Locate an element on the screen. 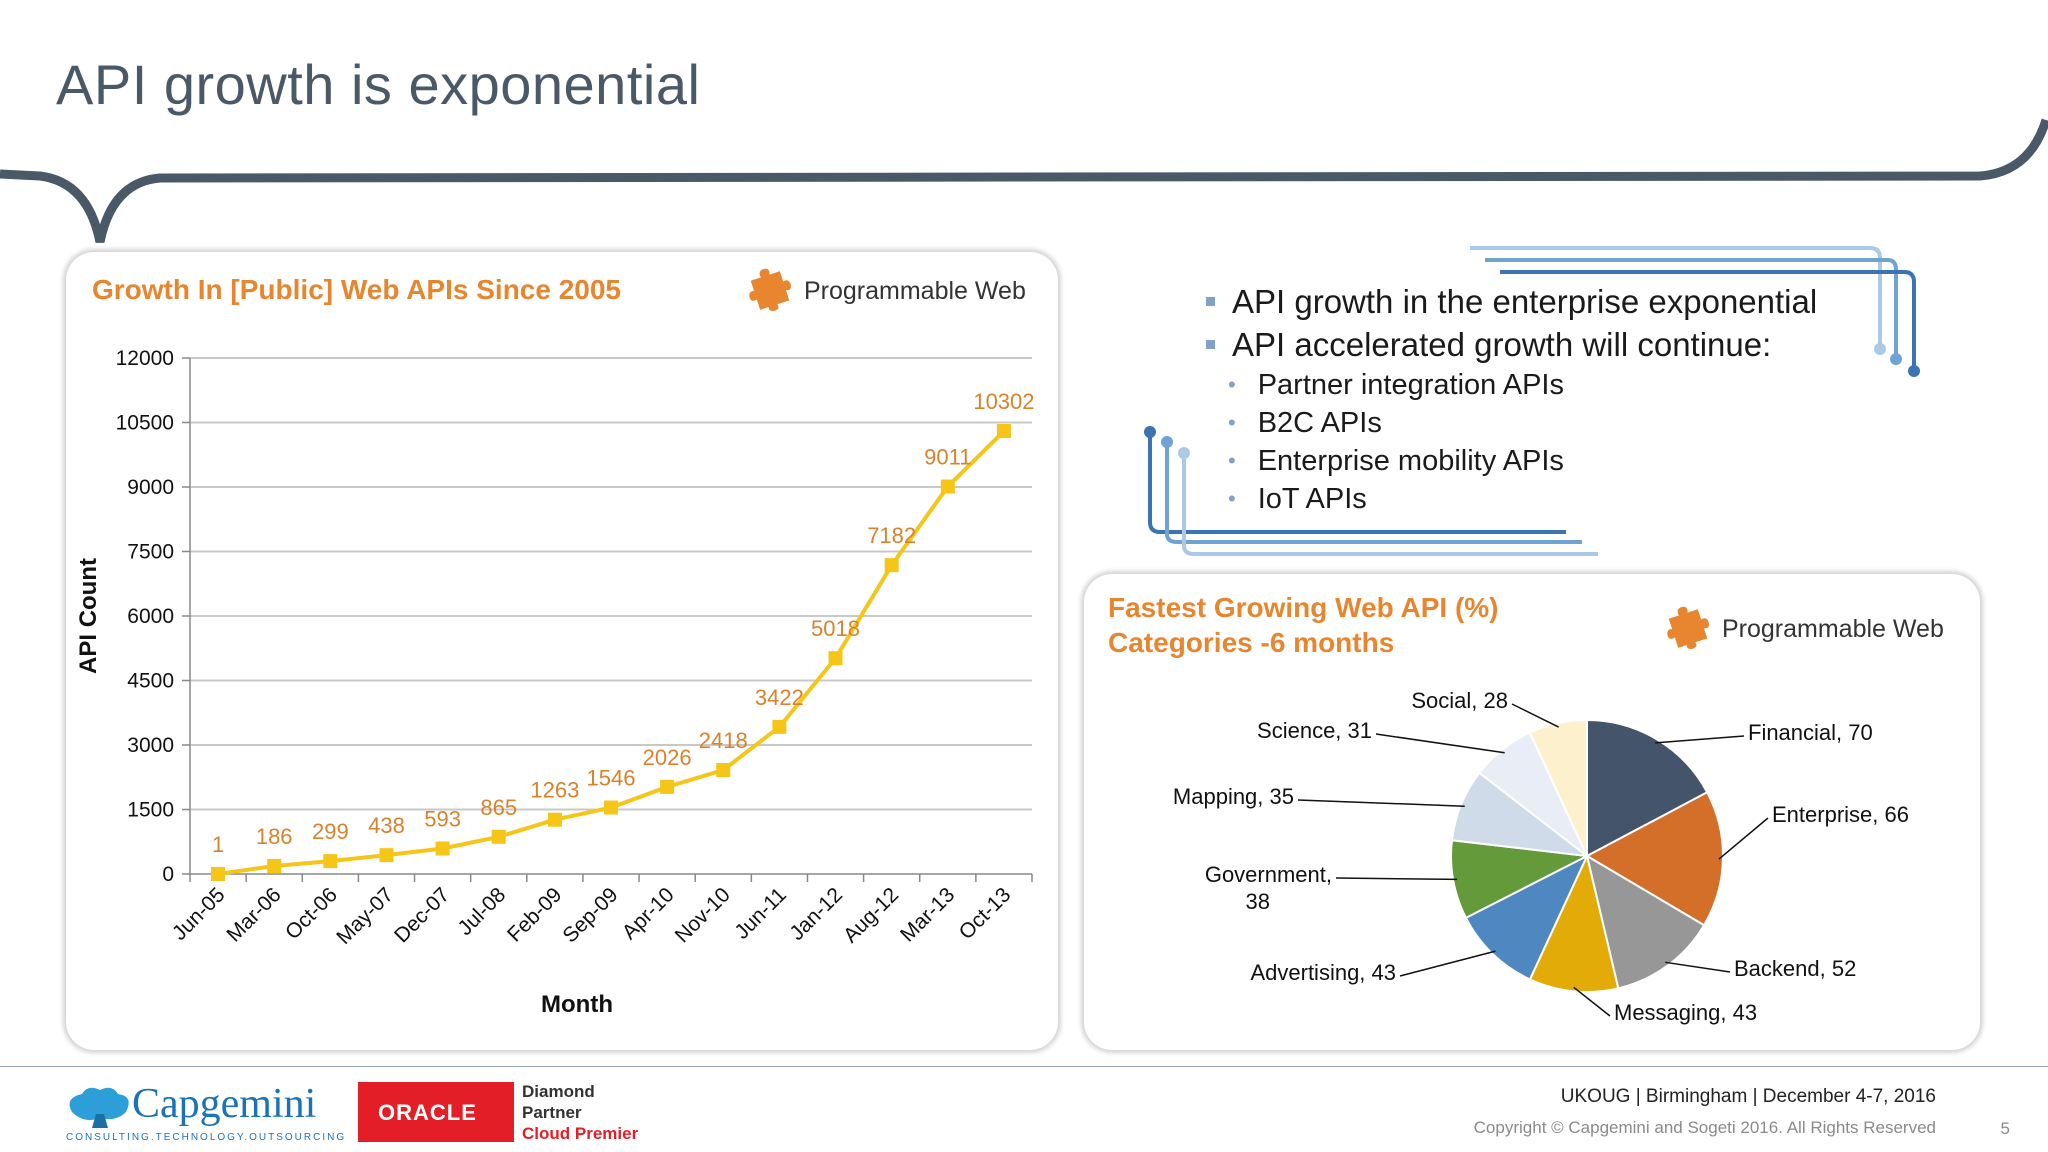 Image resolution: width=2048 pixels, height=1152 pixels. data-label: 1263 is located at coordinates (554, 790).